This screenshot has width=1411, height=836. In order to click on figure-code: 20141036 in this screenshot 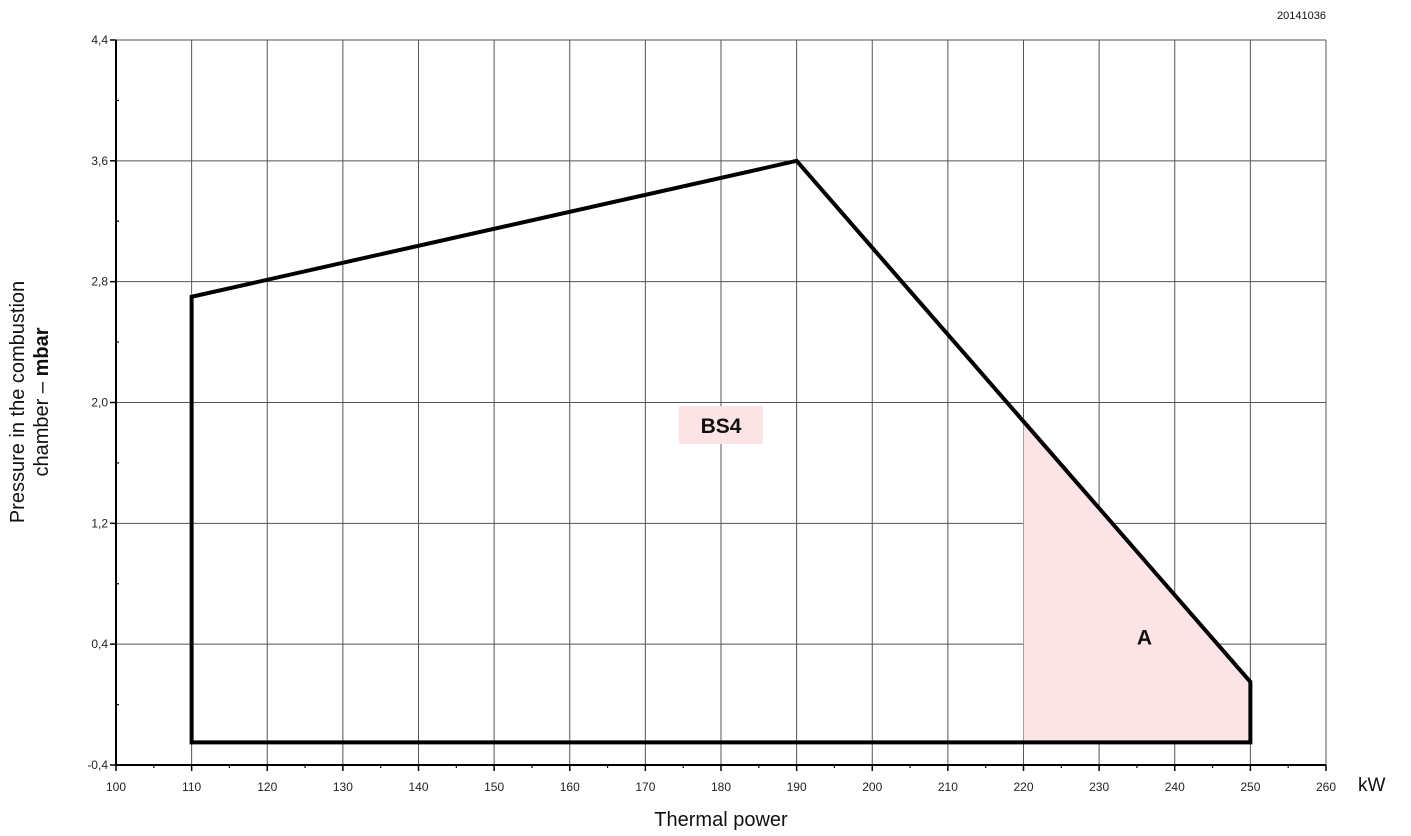, I will do `click(1301, 16)`.